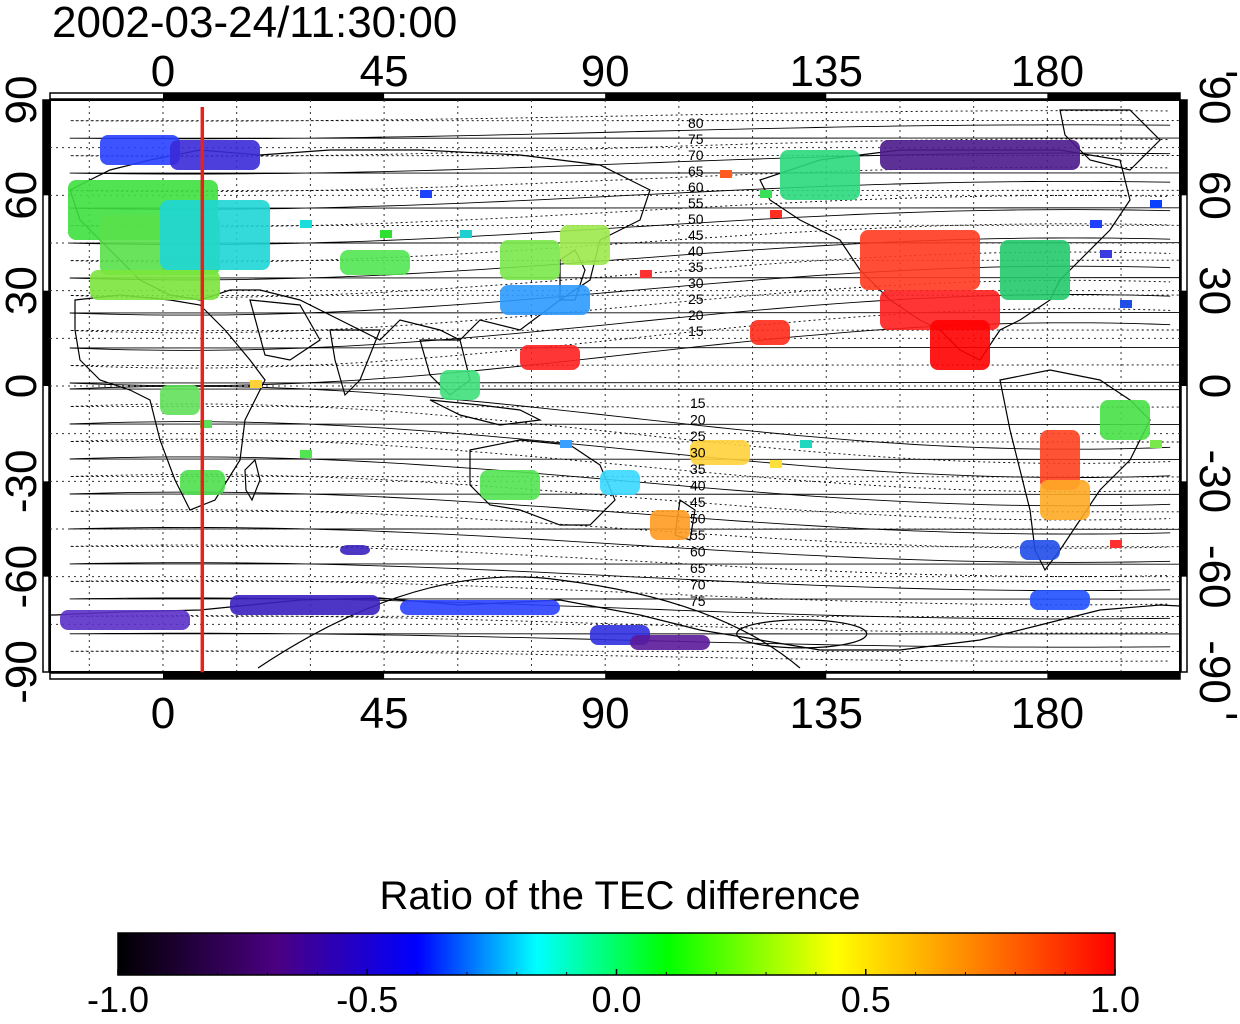 The image size is (1240, 1024). Describe the element at coordinates (1047, 713) in the screenshot. I see `bottom-lon-label: 180` at that location.